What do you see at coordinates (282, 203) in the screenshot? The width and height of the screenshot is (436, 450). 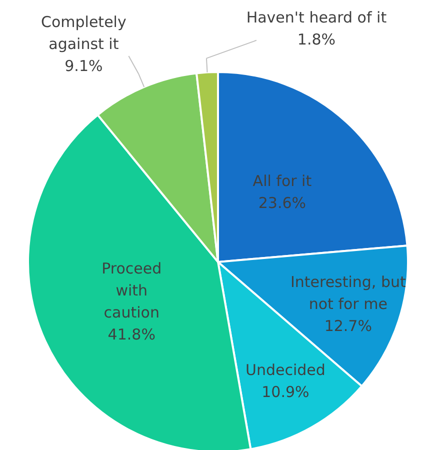 I see `data-label: 23.6%` at bounding box center [282, 203].